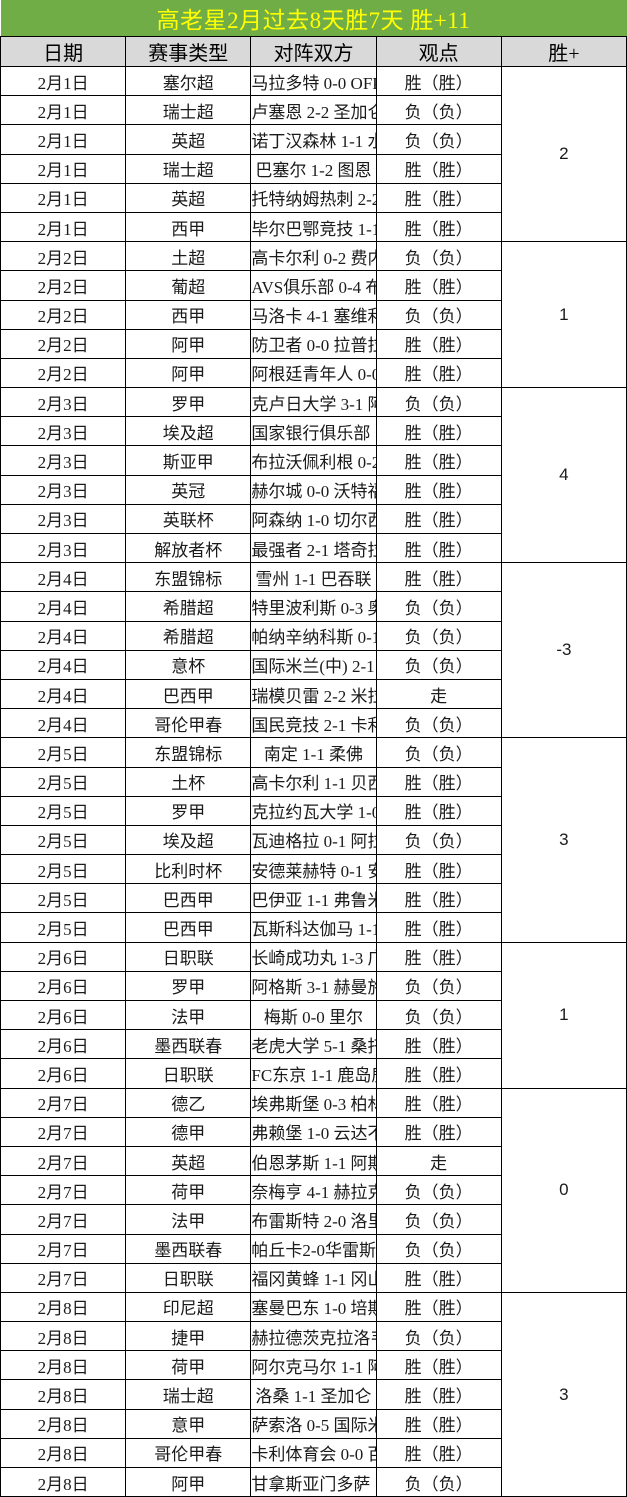 The image size is (627, 1497). Describe the element at coordinates (313, 519) in the screenshot. I see `cell-match: 阿森纳 1-0 切尔西` at that location.